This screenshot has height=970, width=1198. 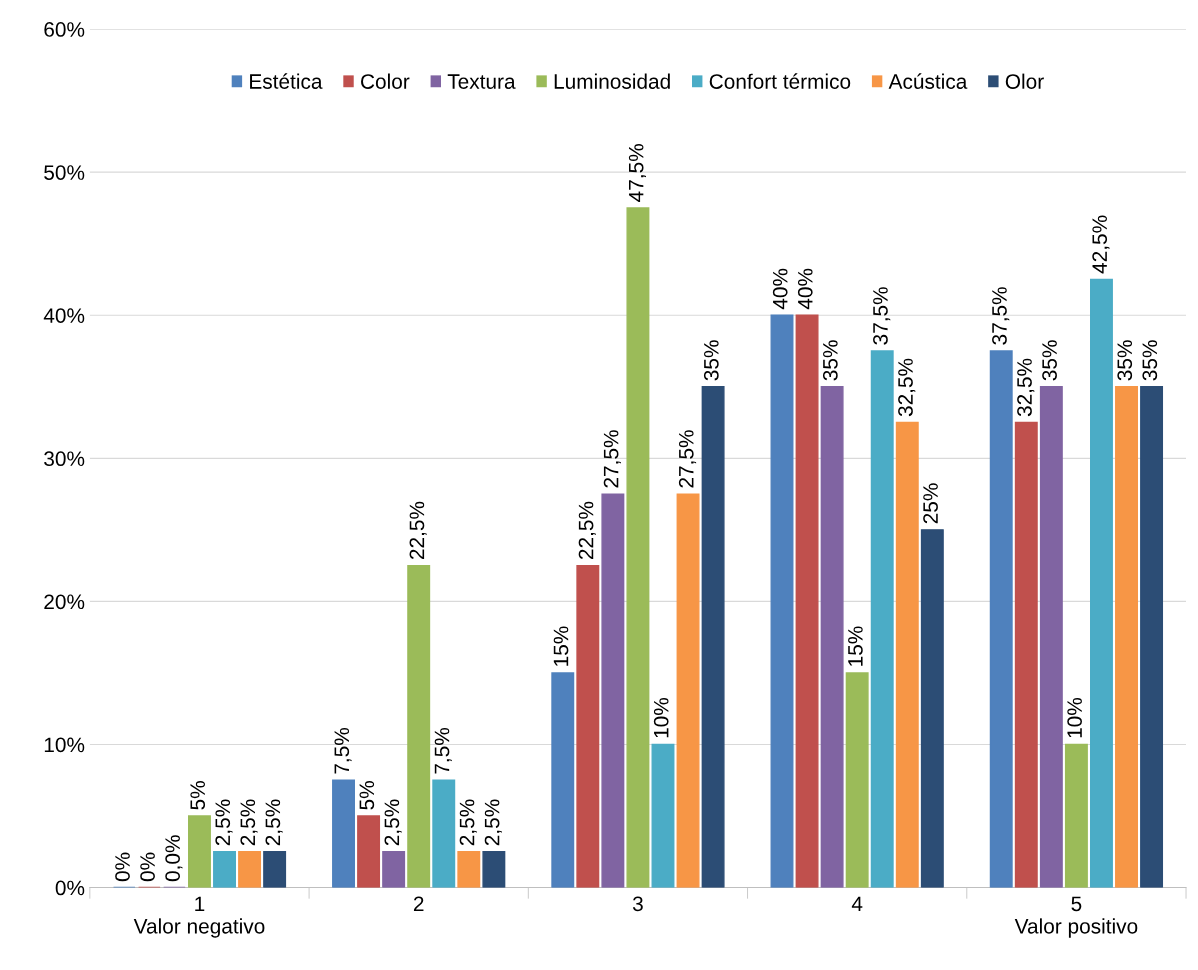 What do you see at coordinates (1024, 81) in the screenshot?
I see `legend-label: Olor` at bounding box center [1024, 81].